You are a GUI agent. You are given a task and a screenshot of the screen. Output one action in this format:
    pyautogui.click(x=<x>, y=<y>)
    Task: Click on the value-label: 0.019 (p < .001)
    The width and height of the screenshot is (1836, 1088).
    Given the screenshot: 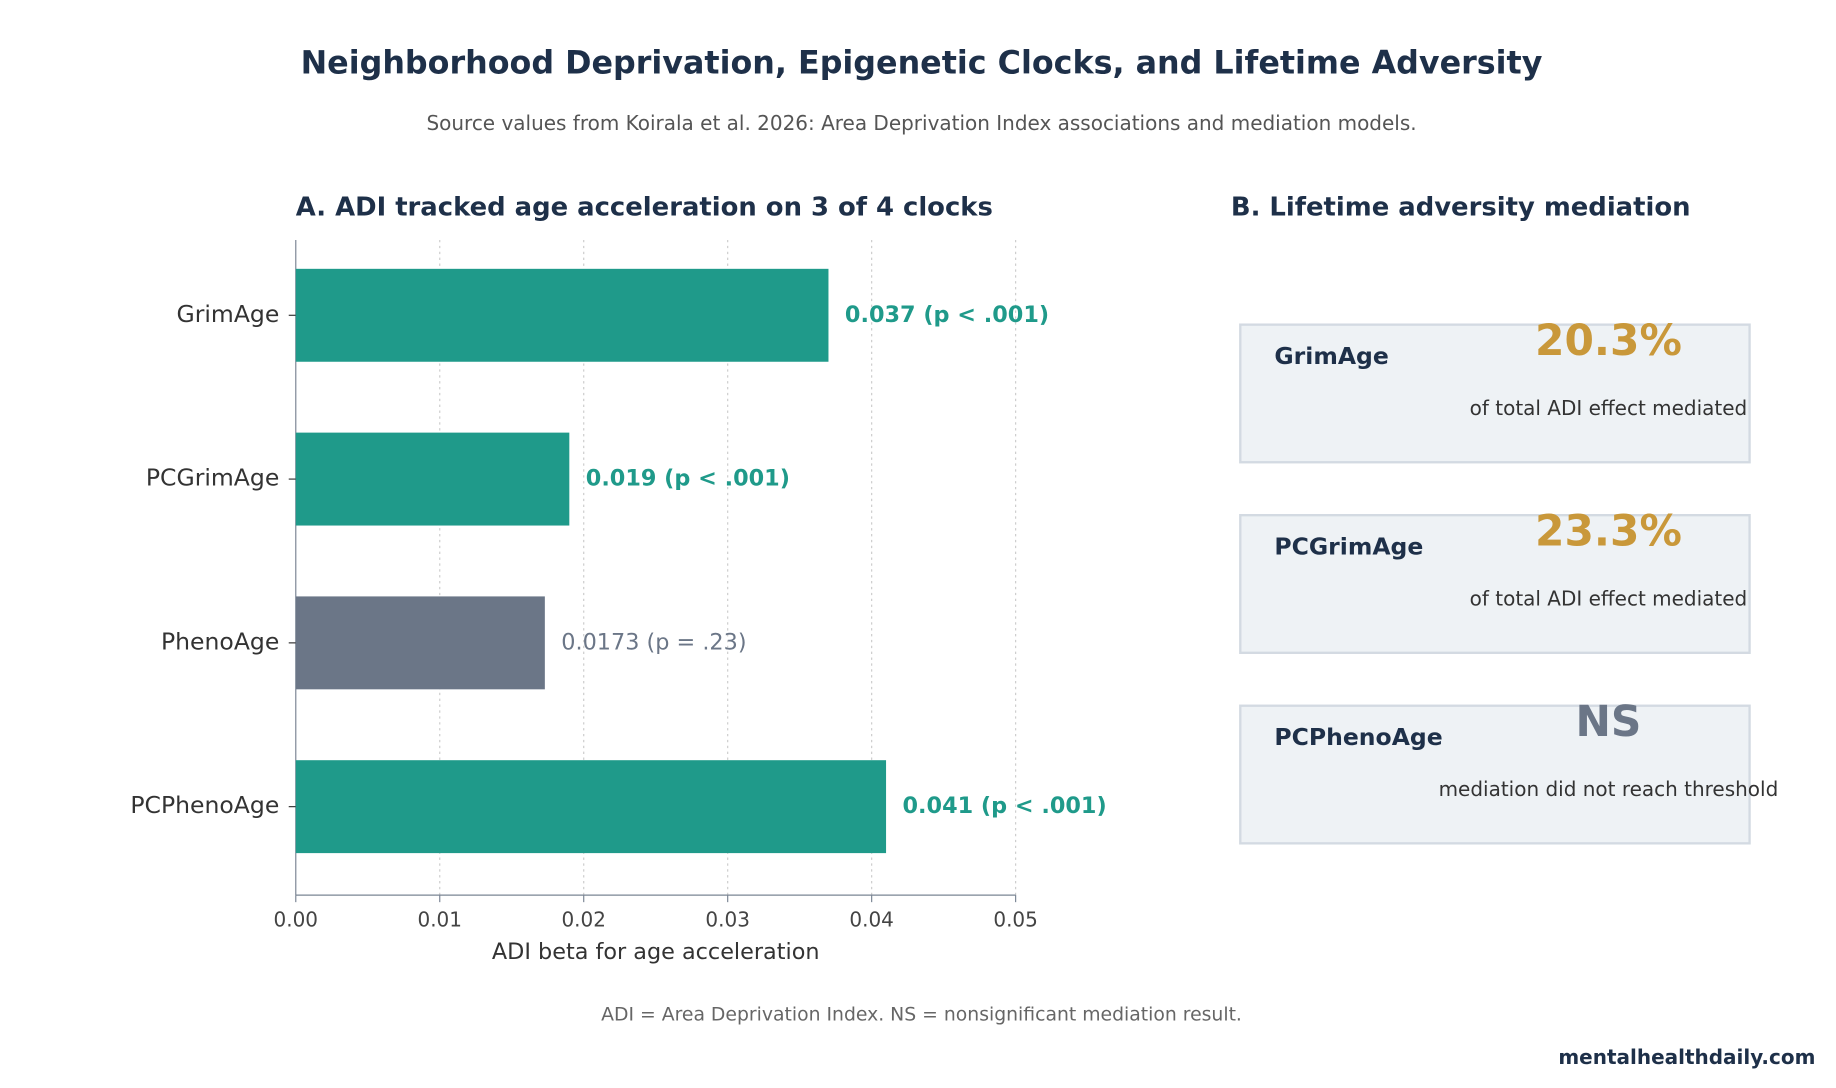 What is the action you would take?
    pyautogui.click(x=688, y=479)
    